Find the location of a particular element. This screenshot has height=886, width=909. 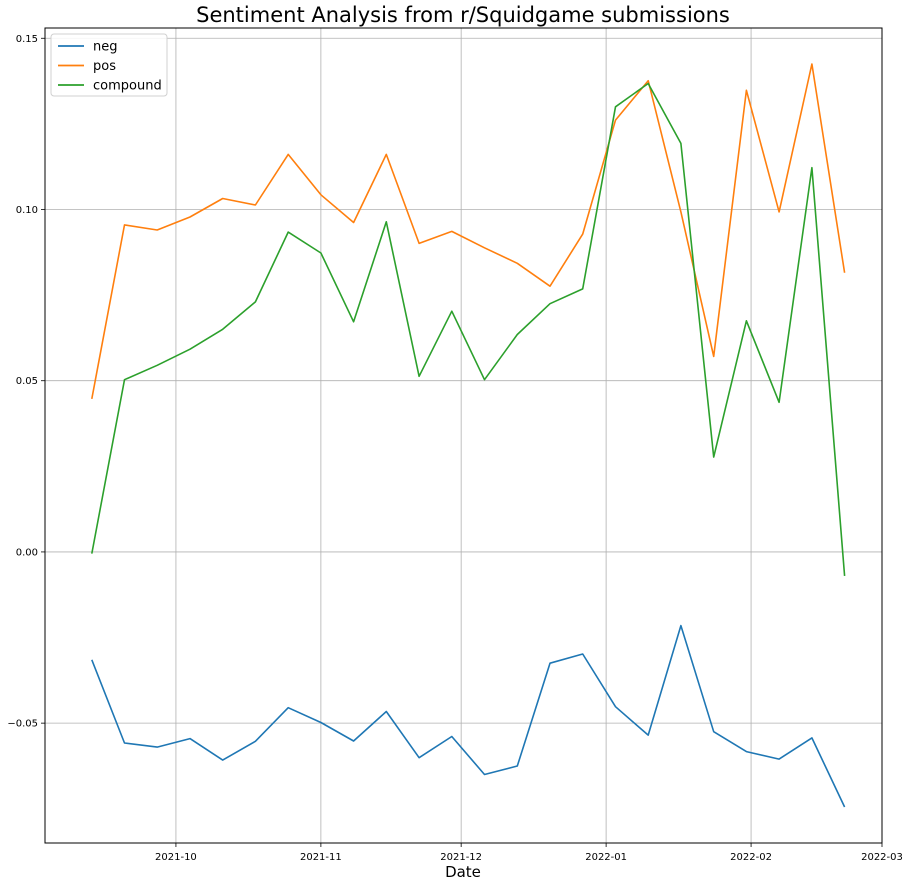

x-tick-label: 2021-11 is located at coordinates (321, 857).